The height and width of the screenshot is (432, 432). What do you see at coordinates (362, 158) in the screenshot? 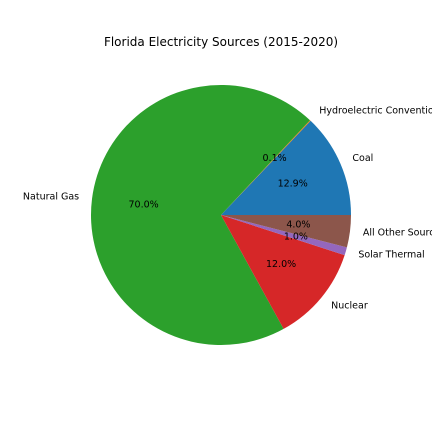
I see `slice-label-coal: Coal` at bounding box center [362, 158].